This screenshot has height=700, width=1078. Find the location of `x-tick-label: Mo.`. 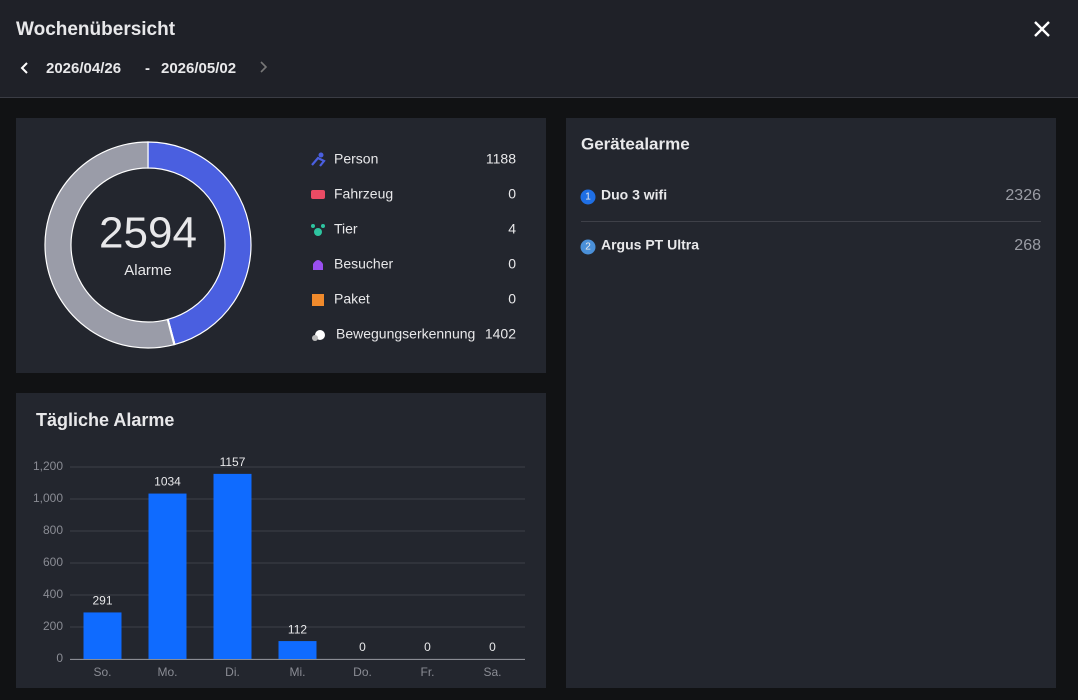

x-tick-label: Mo. is located at coordinates (167, 672).